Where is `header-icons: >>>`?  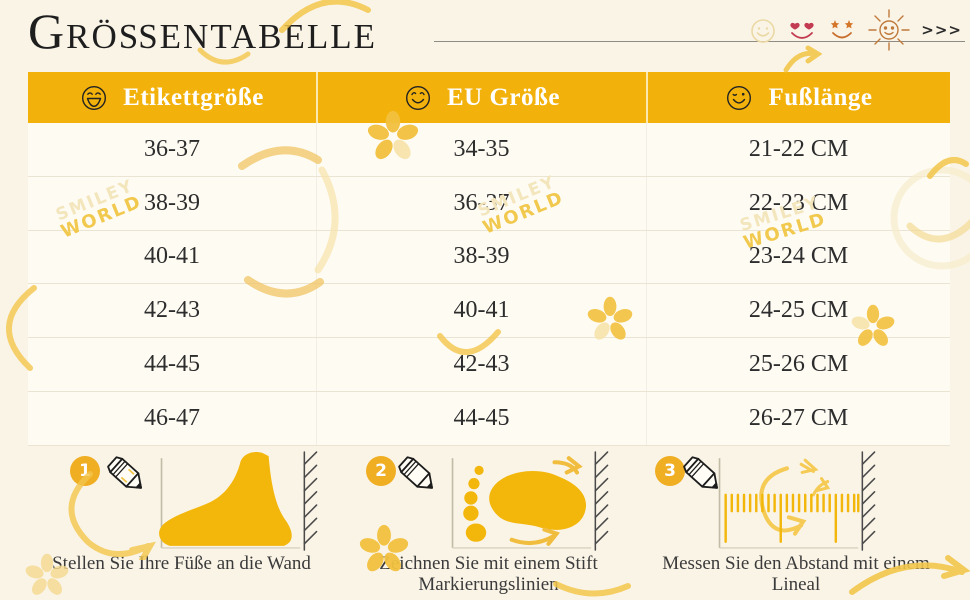
header-icons: >>> is located at coordinates (855, 30).